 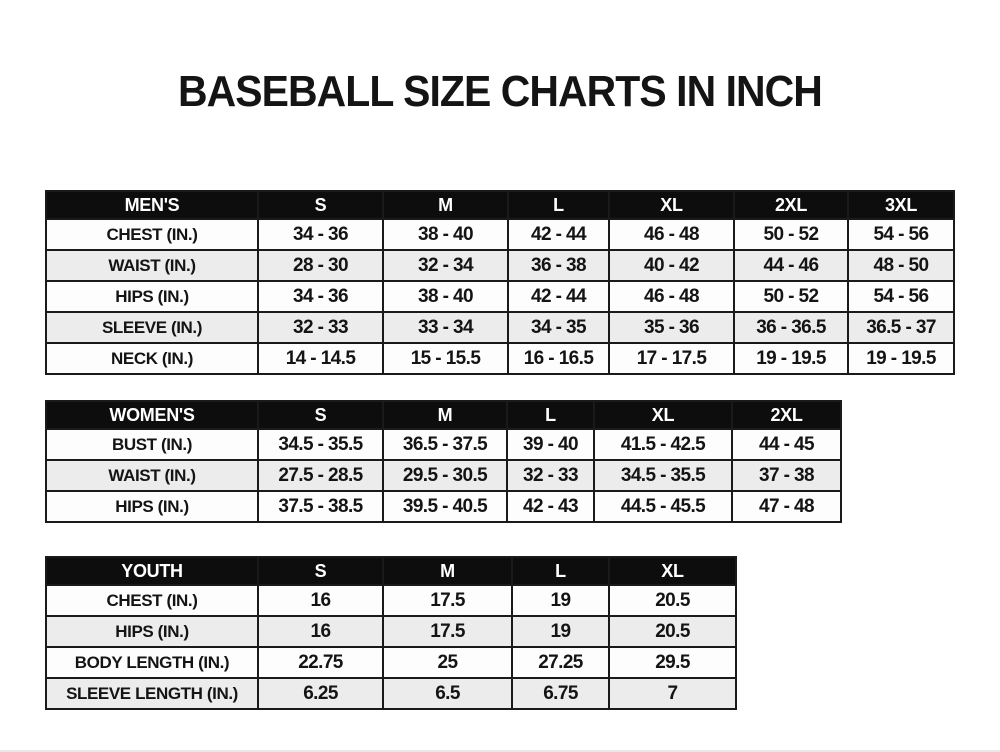 What do you see at coordinates (550, 506) in the screenshot?
I see `size-value-cell: 42 - 43` at bounding box center [550, 506].